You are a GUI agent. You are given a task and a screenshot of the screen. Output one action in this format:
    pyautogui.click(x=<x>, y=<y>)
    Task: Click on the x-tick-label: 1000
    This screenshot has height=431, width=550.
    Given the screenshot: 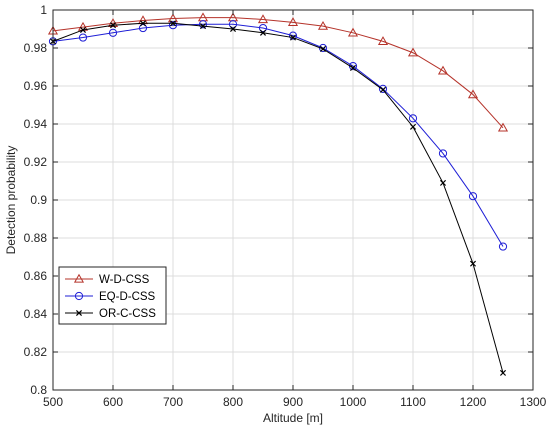 What is the action you would take?
    pyautogui.click(x=353, y=402)
    